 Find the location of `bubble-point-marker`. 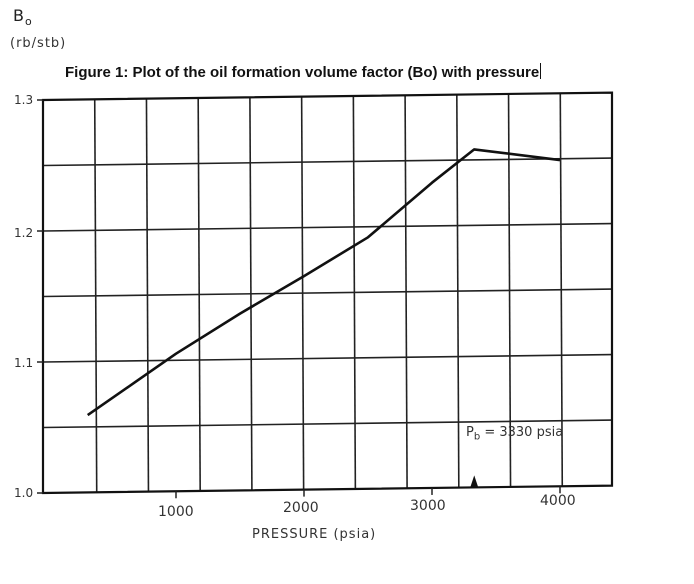

bubble-point-marker is located at coordinates (474, 481).